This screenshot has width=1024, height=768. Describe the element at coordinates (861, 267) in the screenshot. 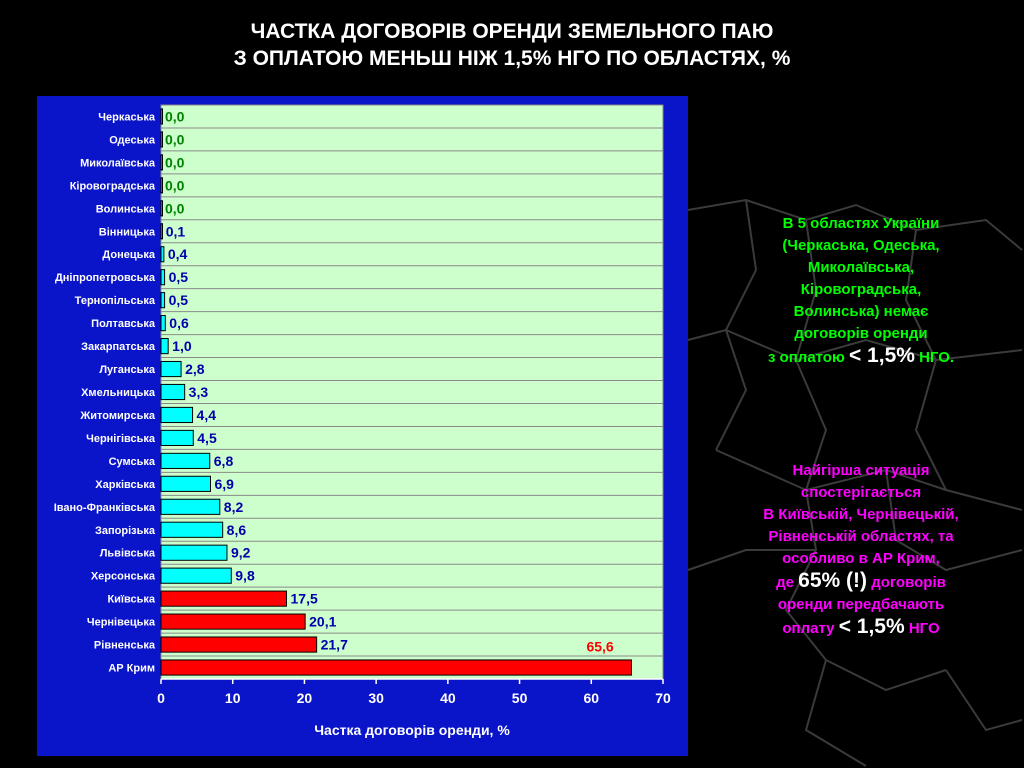

I see `note1-line: Миколаївська,` at that location.